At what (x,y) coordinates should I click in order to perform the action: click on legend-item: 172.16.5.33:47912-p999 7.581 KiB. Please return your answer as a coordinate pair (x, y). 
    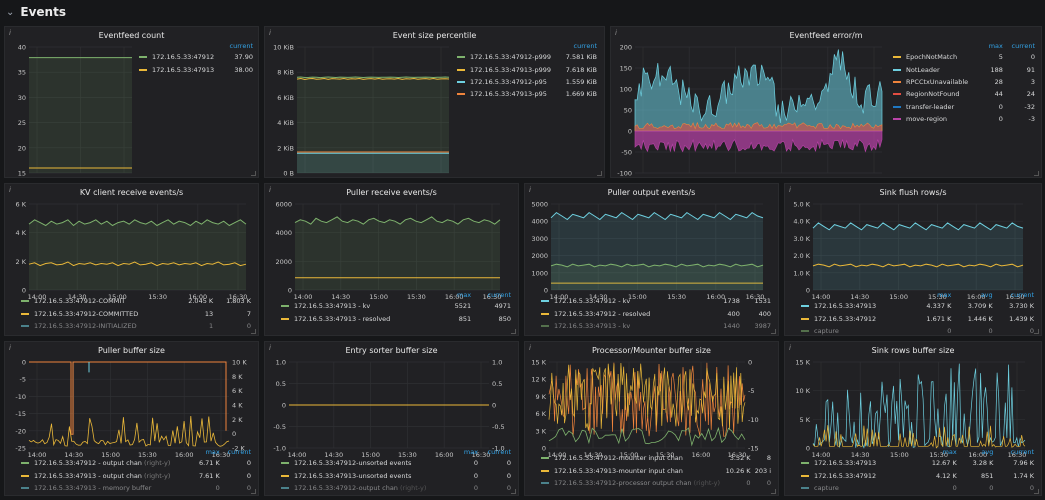
    Looking at the image, I should click on (527, 57).